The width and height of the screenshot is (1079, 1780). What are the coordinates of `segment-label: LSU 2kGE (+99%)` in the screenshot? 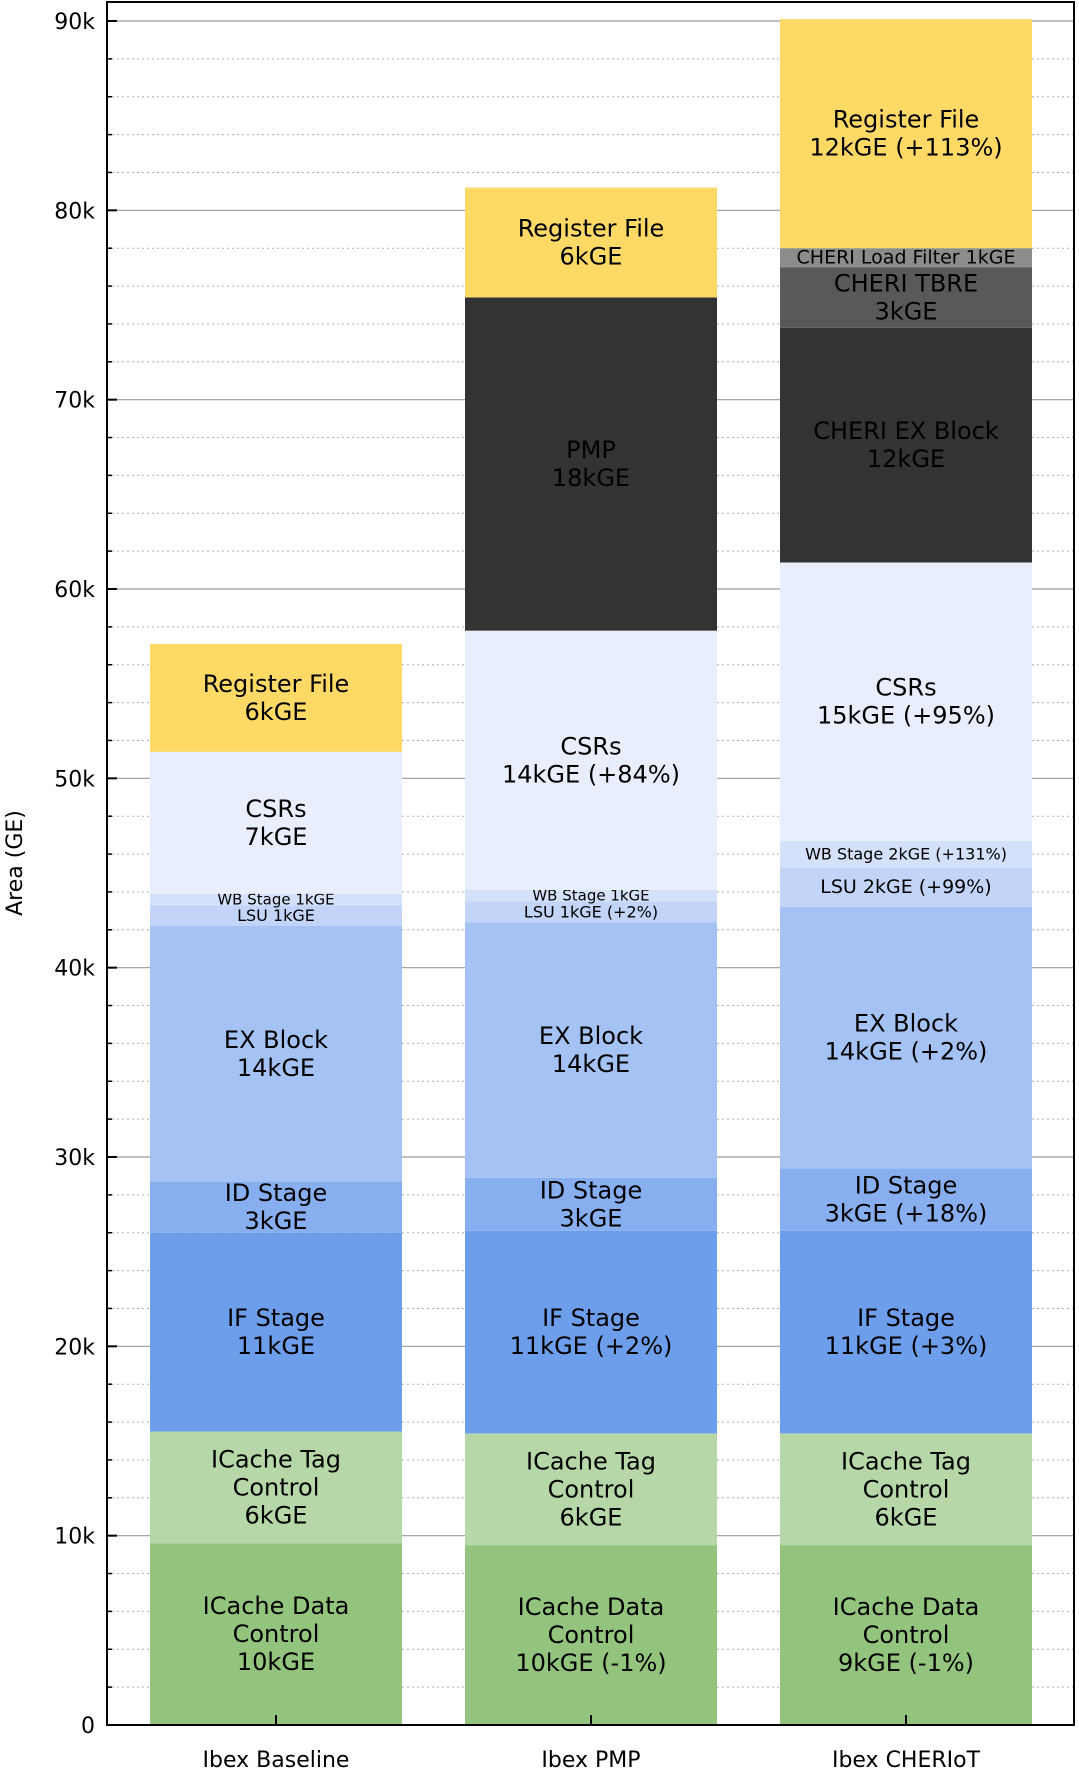 It's located at (905, 887).